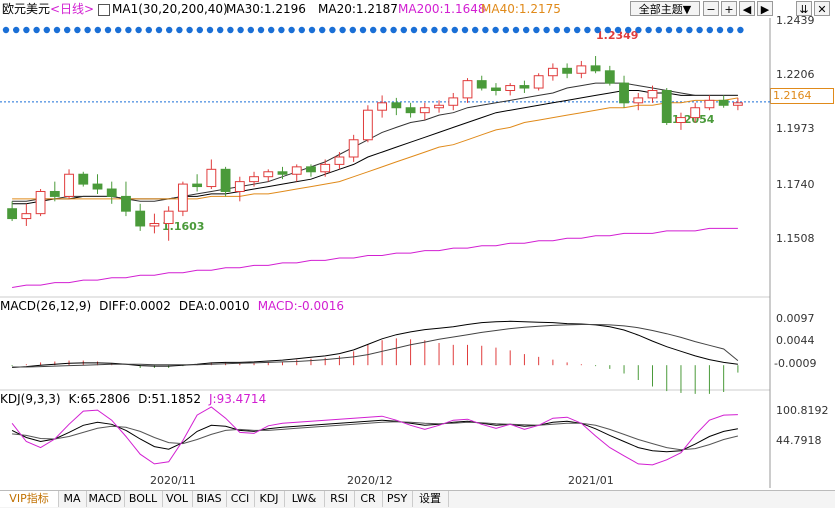 This screenshot has width=835, height=508. What do you see at coordinates (795, 74) in the screenshot?
I see `price-tick: 1.2206` at bounding box center [795, 74].